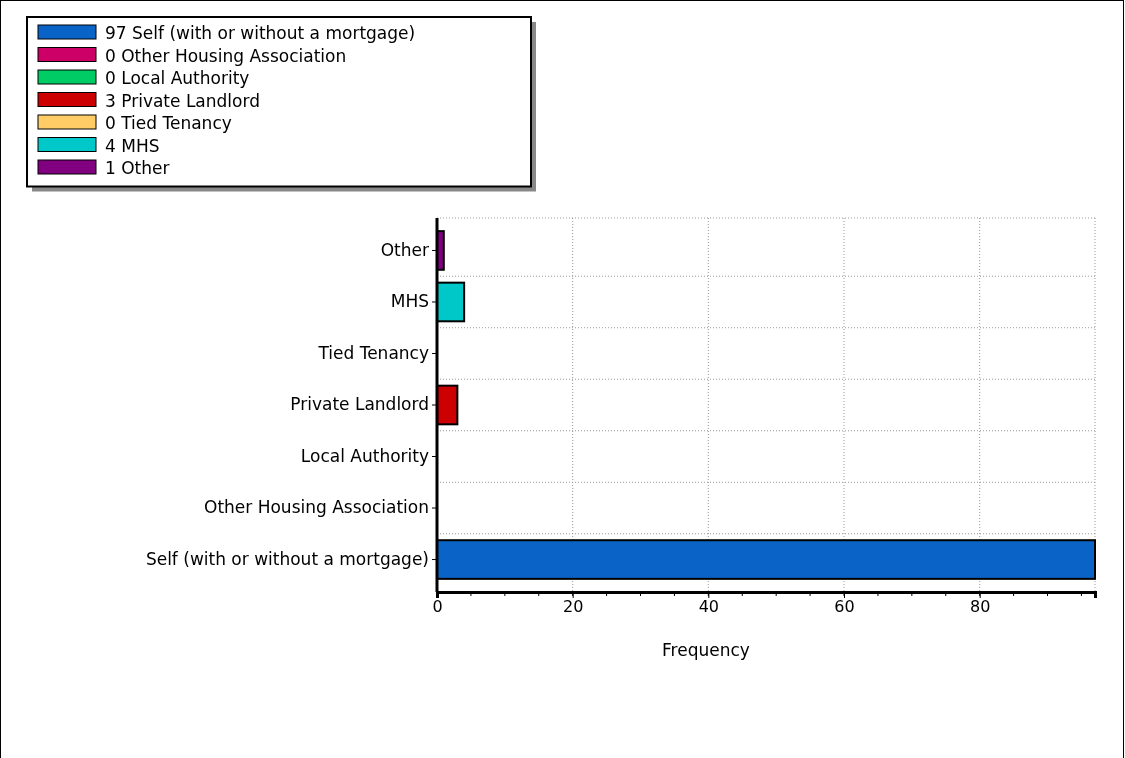 The height and width of the screenshot is (758, 1125). Describe the element at coordinates (437, 607) in the screenshot. I see `x-tick-label: 0` at that location.